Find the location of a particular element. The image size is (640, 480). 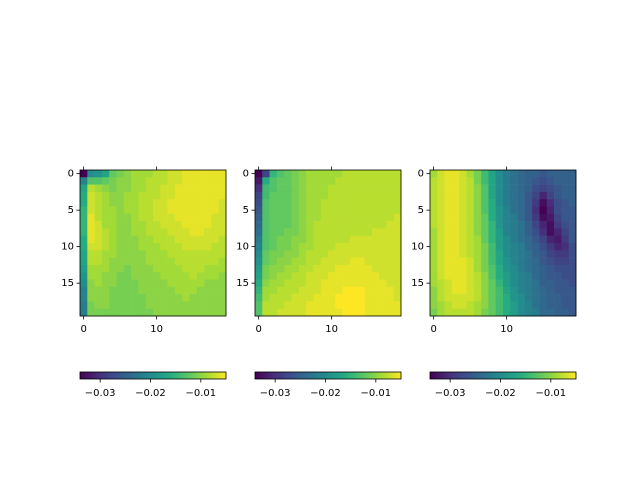

x-tick-label: 0 is located at coordinates (433, 329).